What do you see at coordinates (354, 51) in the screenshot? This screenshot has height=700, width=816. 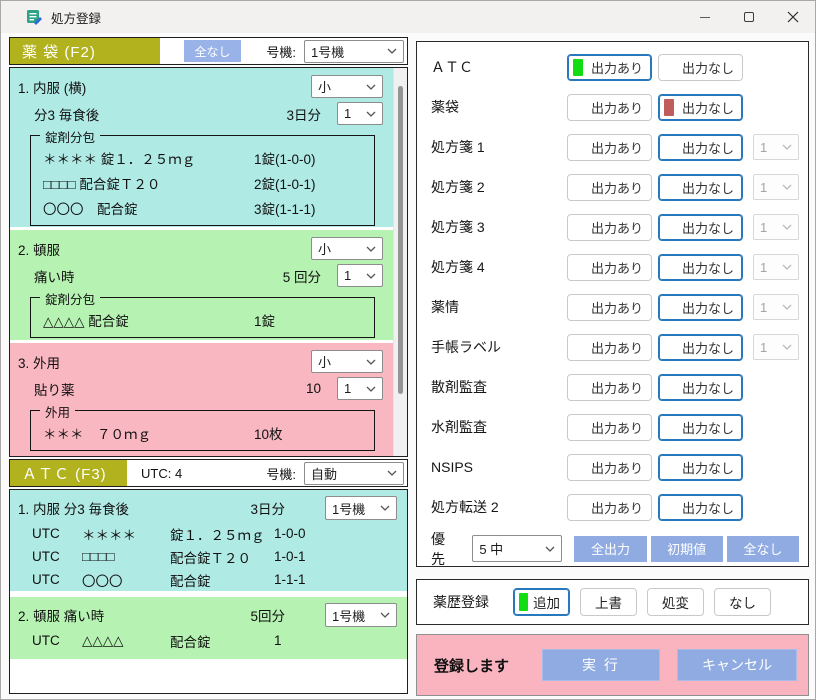 I see `yakutai-machine-dropdown: 1号機` at bounding box center [354, 51].